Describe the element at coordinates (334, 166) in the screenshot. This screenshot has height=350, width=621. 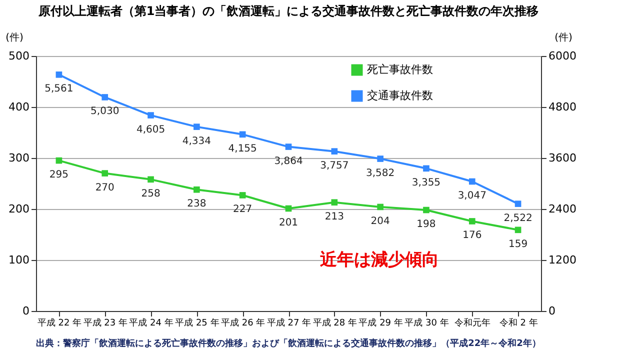
I see `data-label: 3,757` at that location.